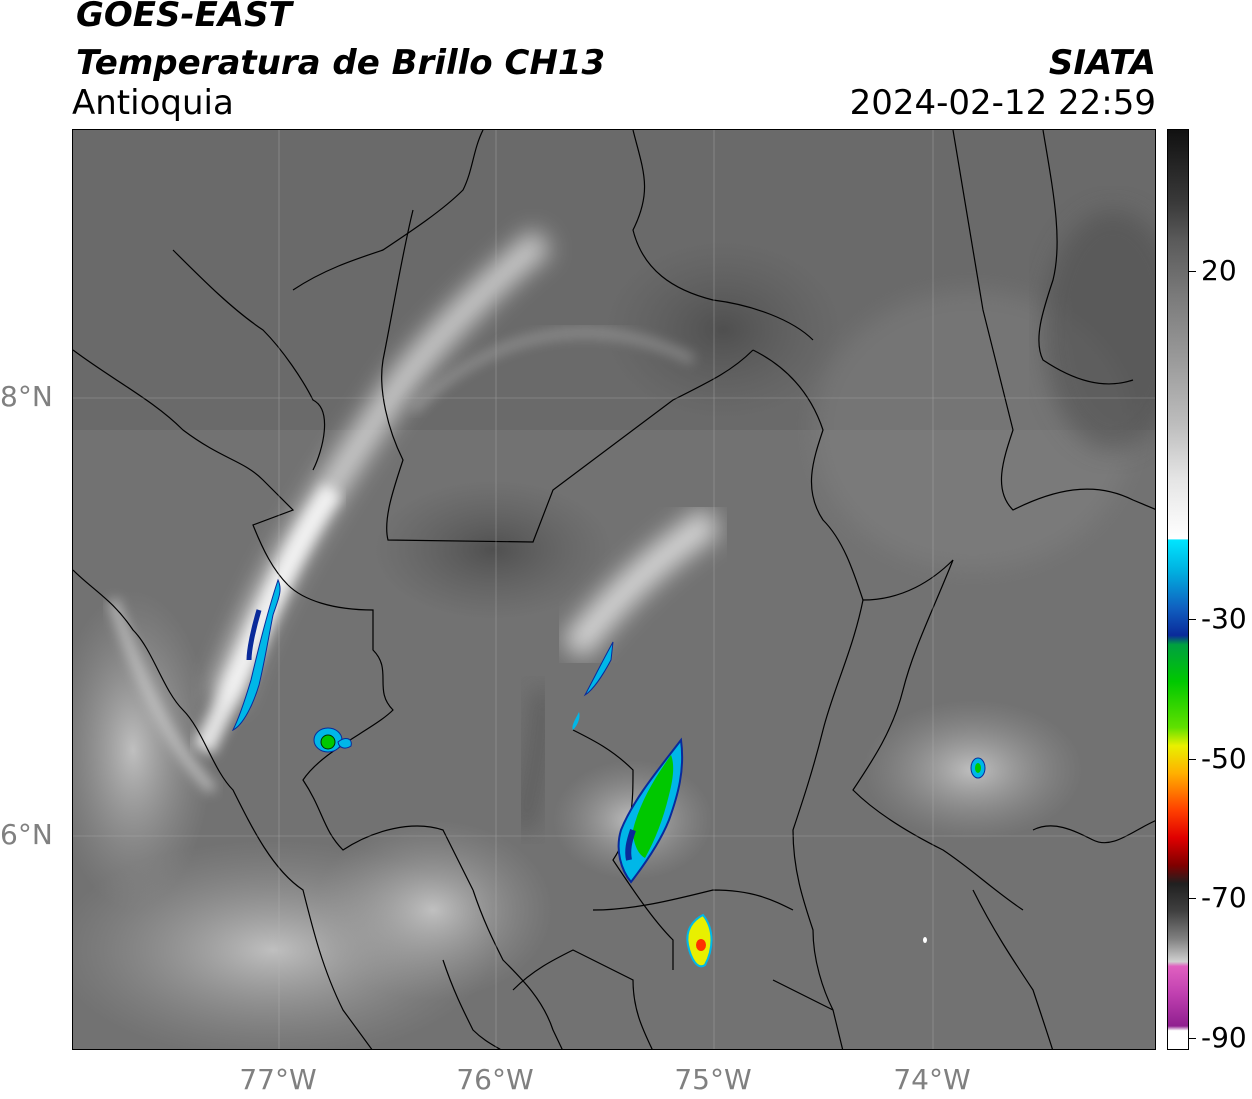 The width and height of the screenshot is (1252, 1099). I want to click on colorbar-label-minus30: -30, so click(1224, 618).